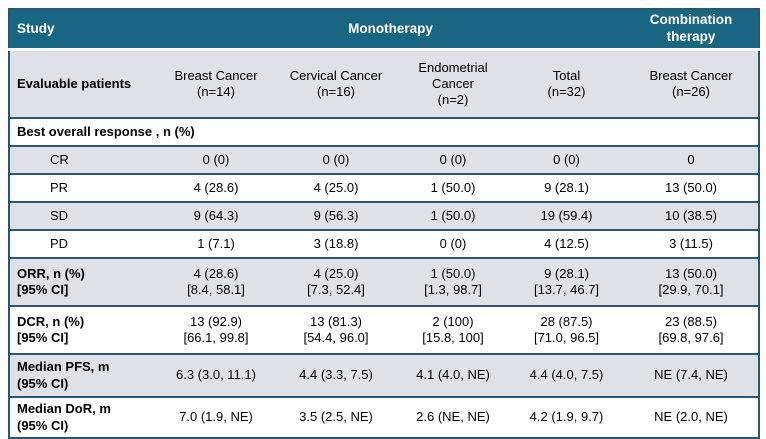 This screenshot has height=439, width=766. What do you see at coordinates (453, 282) in the screenshot?
I see `data-cell: 1 (50.0) [1.3, 98.7]` at bounding box center [453, 282].